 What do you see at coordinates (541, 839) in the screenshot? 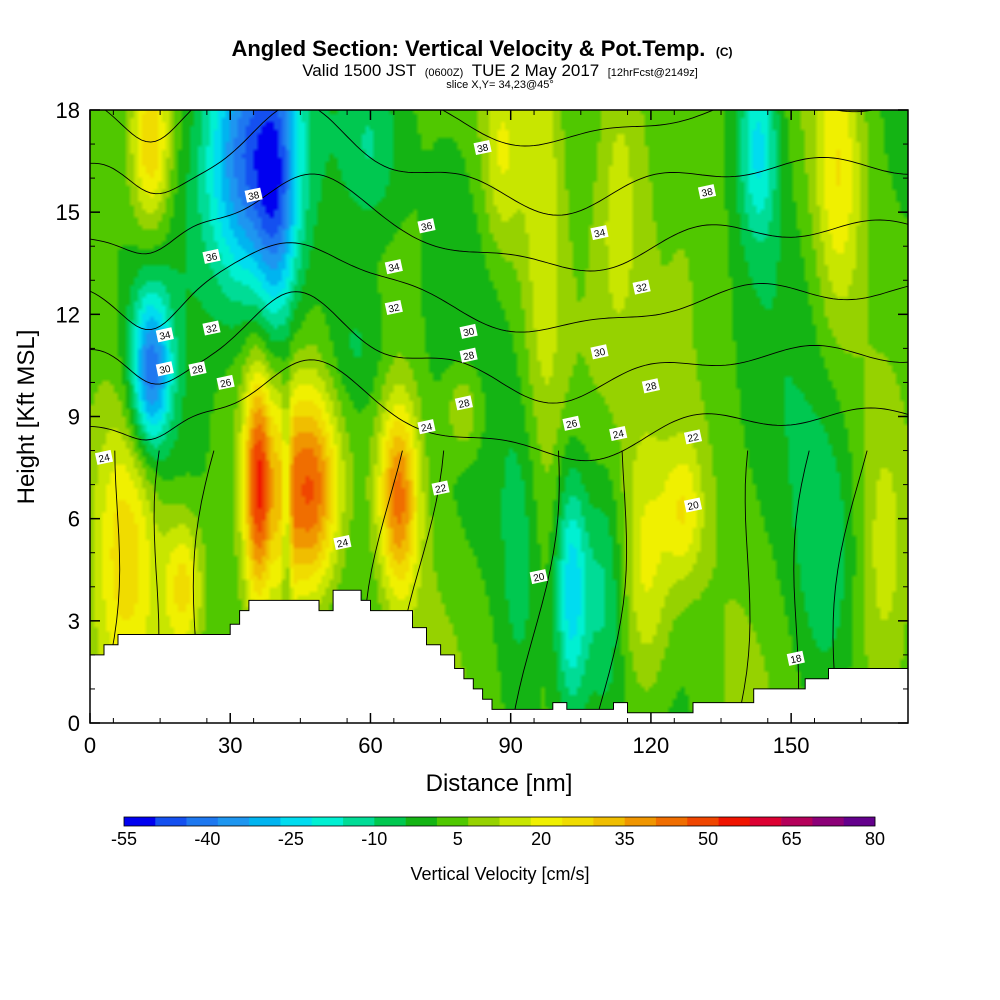
I see `colorbar-tick-label: 20` at bounding box center [541, 839].